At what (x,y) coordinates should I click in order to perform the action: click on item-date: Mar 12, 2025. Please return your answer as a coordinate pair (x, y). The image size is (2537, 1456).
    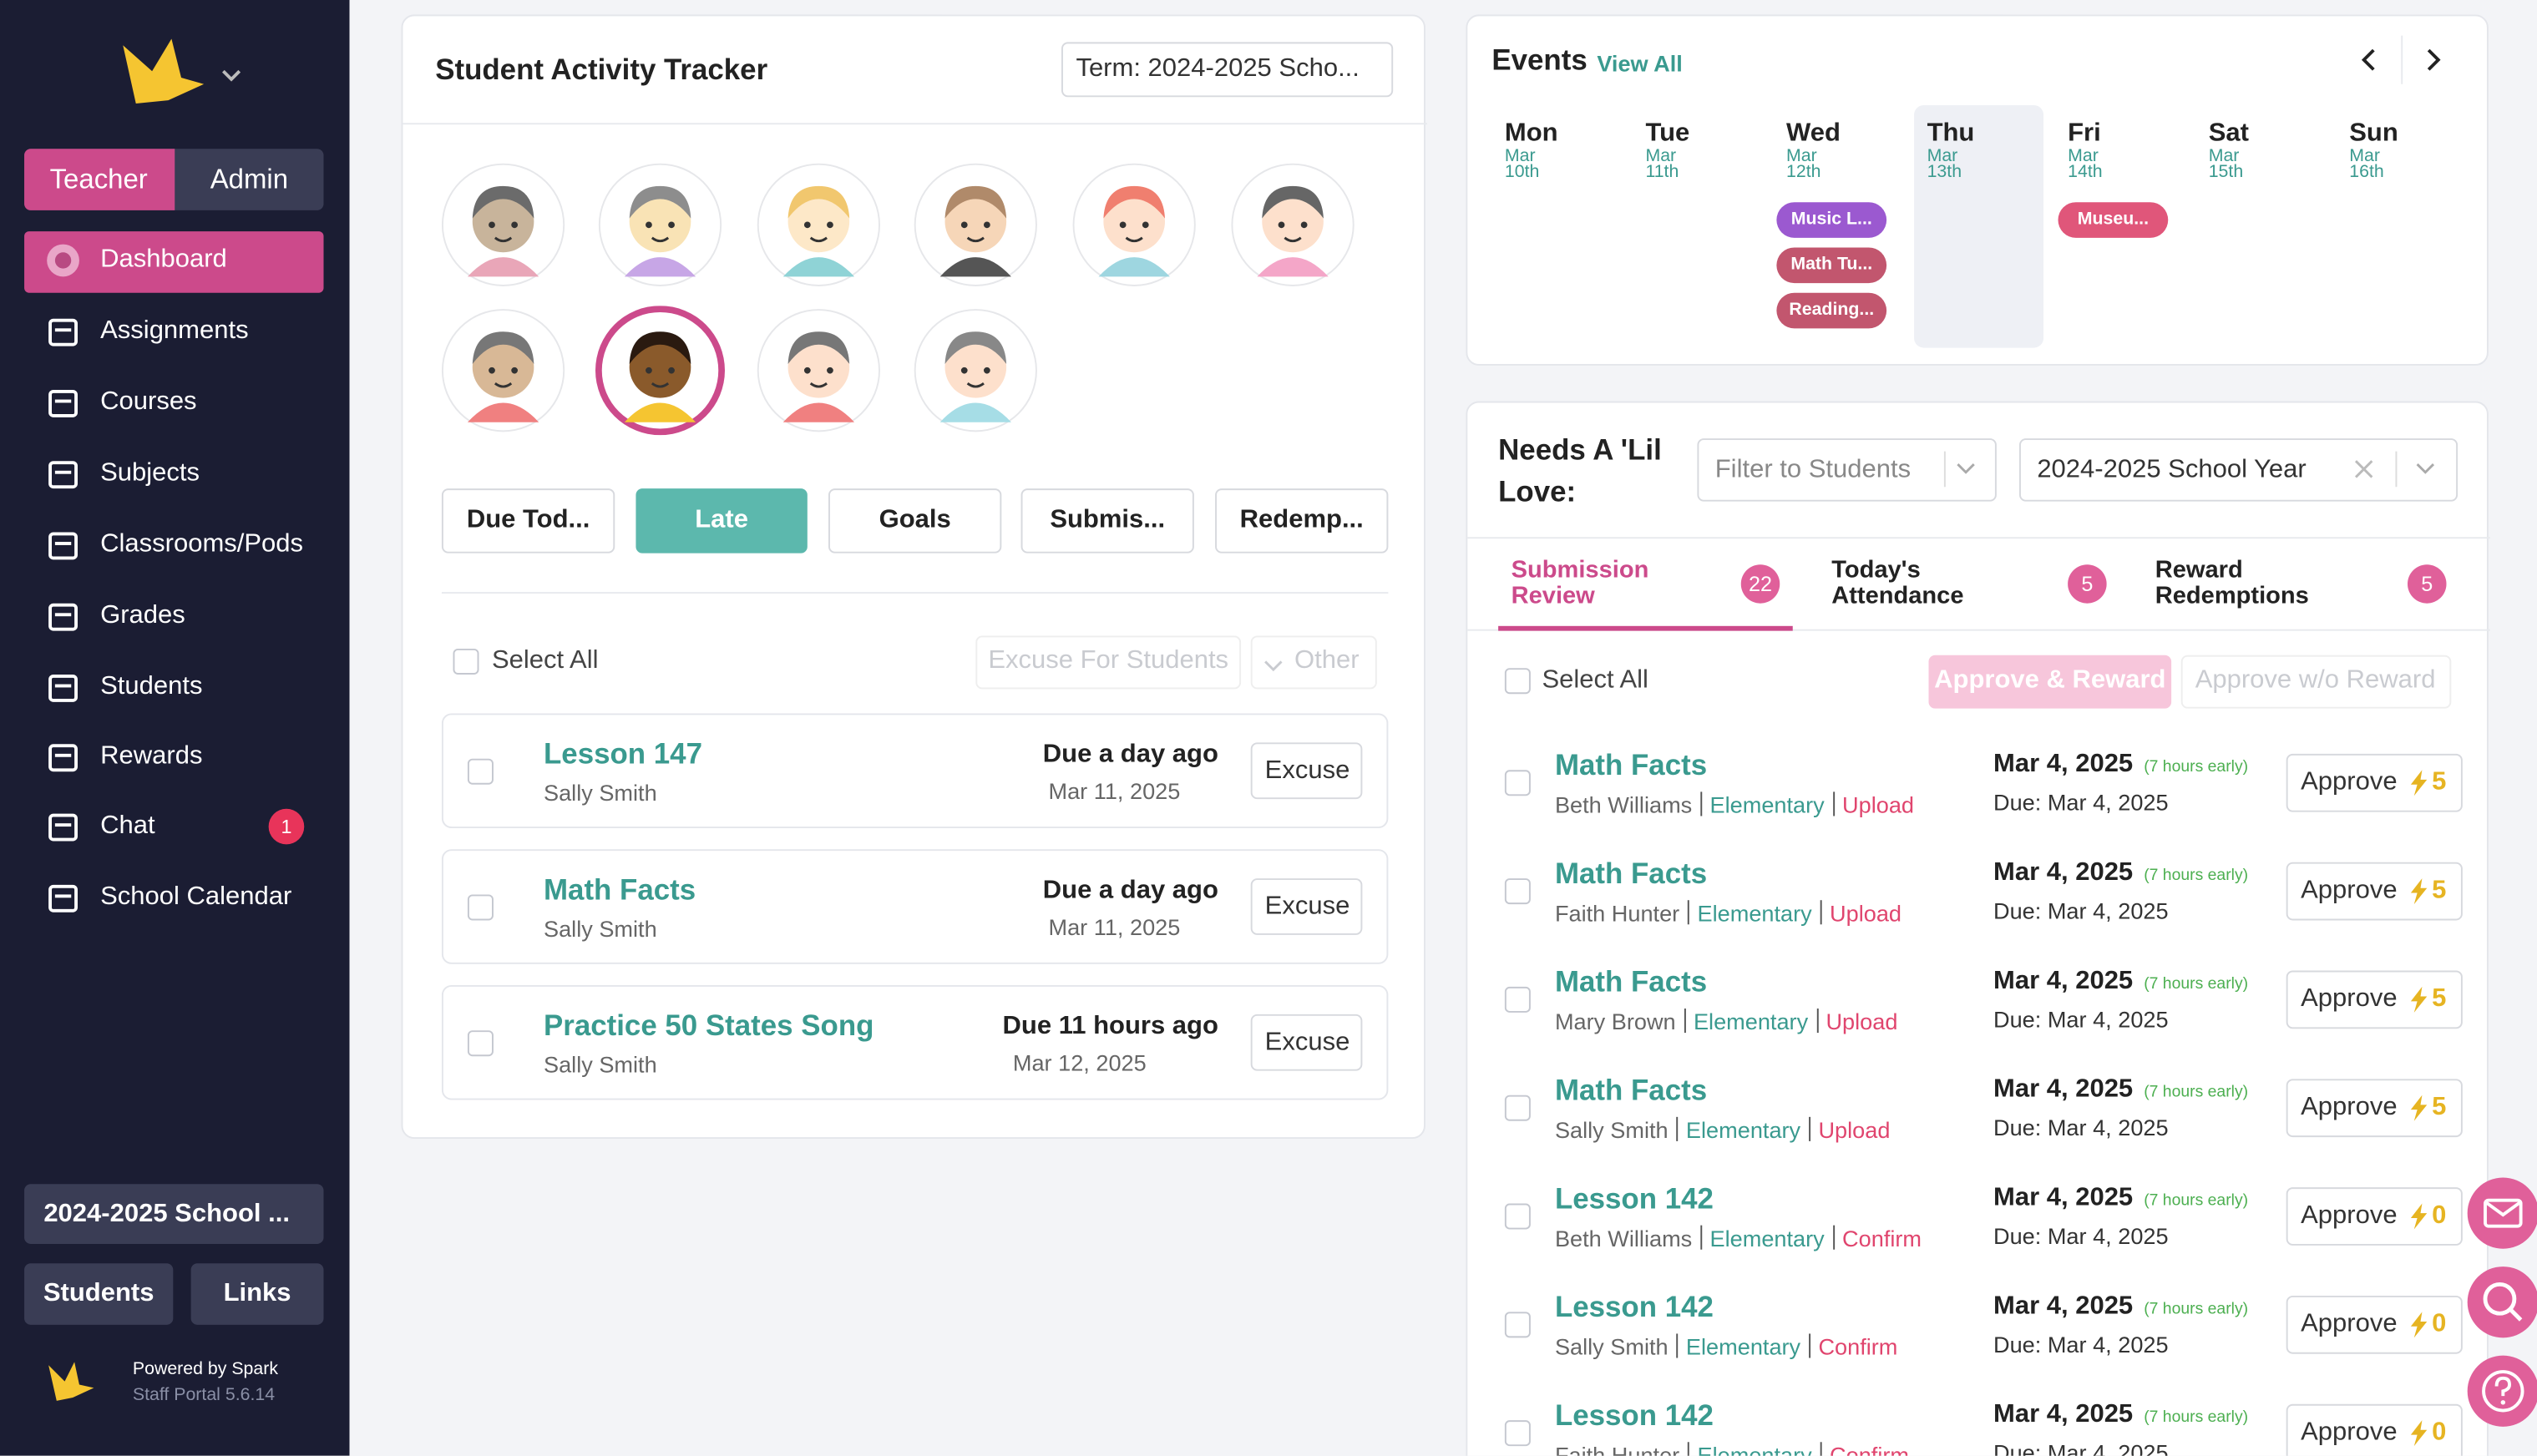
    Looking at the image, I should click on (1079, 1062).